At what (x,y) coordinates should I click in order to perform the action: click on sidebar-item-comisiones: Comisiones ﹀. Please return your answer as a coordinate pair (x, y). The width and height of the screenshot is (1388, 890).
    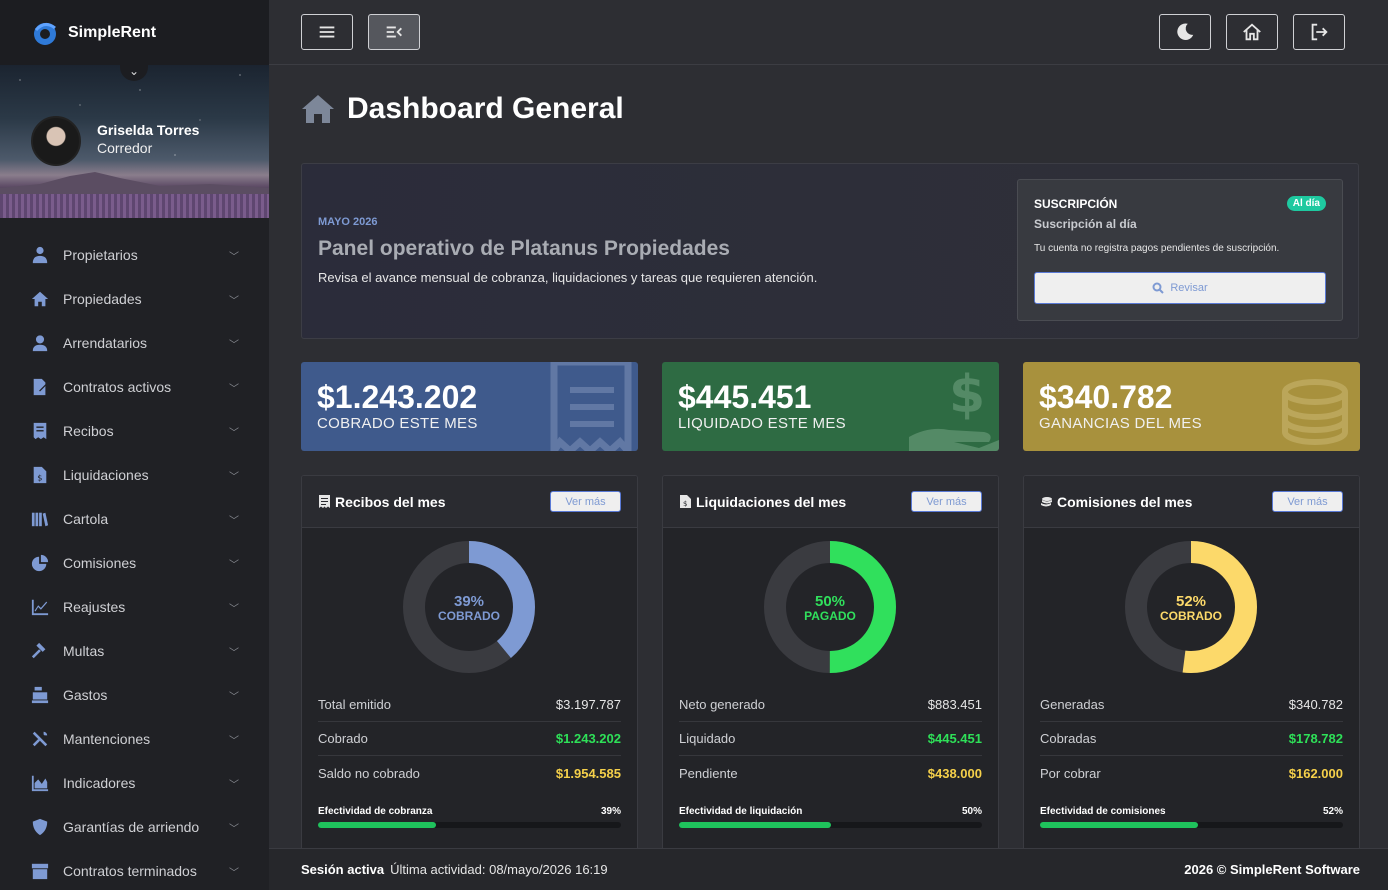
    Looking at the image, I should click on (134, 563).